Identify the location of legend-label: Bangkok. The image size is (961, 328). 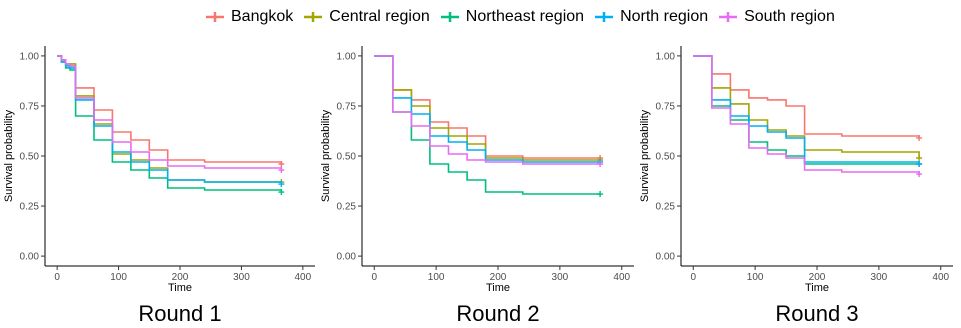
(262, 16).